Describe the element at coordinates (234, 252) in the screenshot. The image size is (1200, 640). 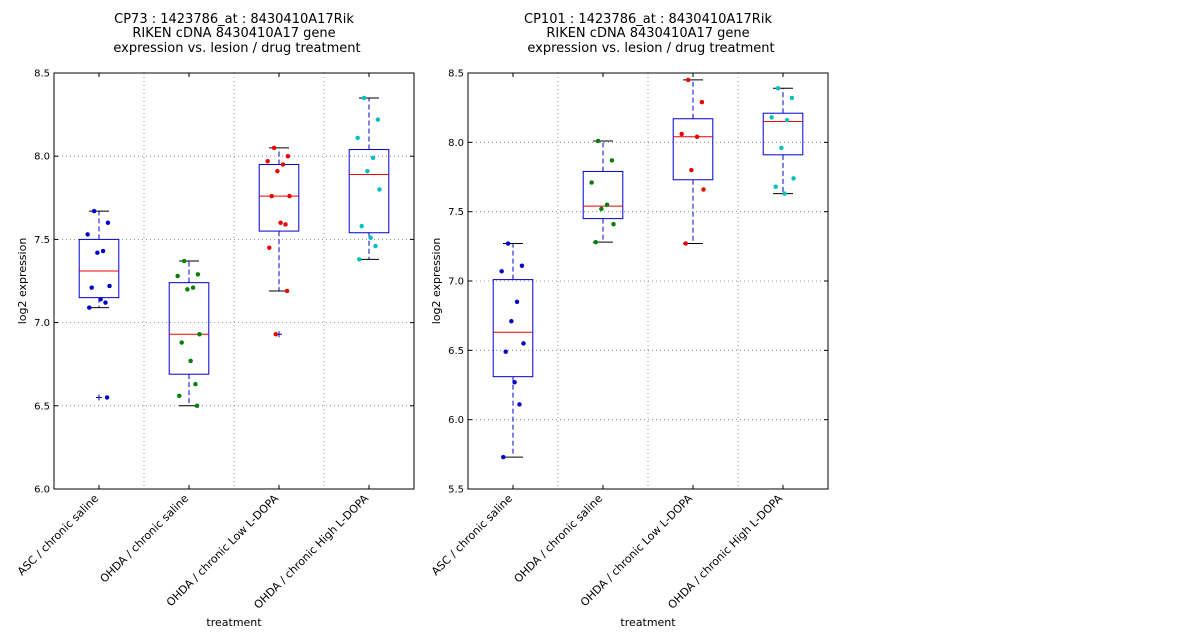
I see `box-plots` at that location.